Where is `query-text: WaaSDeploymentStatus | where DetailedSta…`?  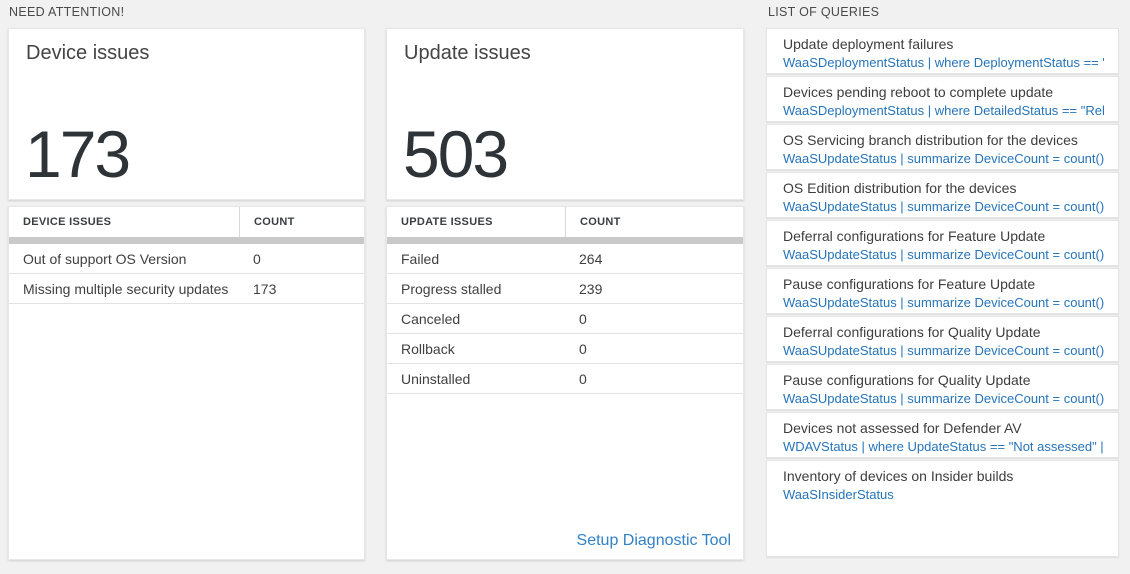
query-text: WaaSDeploymentStatus | where DetailedSta… is located at coordinates (943, 110).